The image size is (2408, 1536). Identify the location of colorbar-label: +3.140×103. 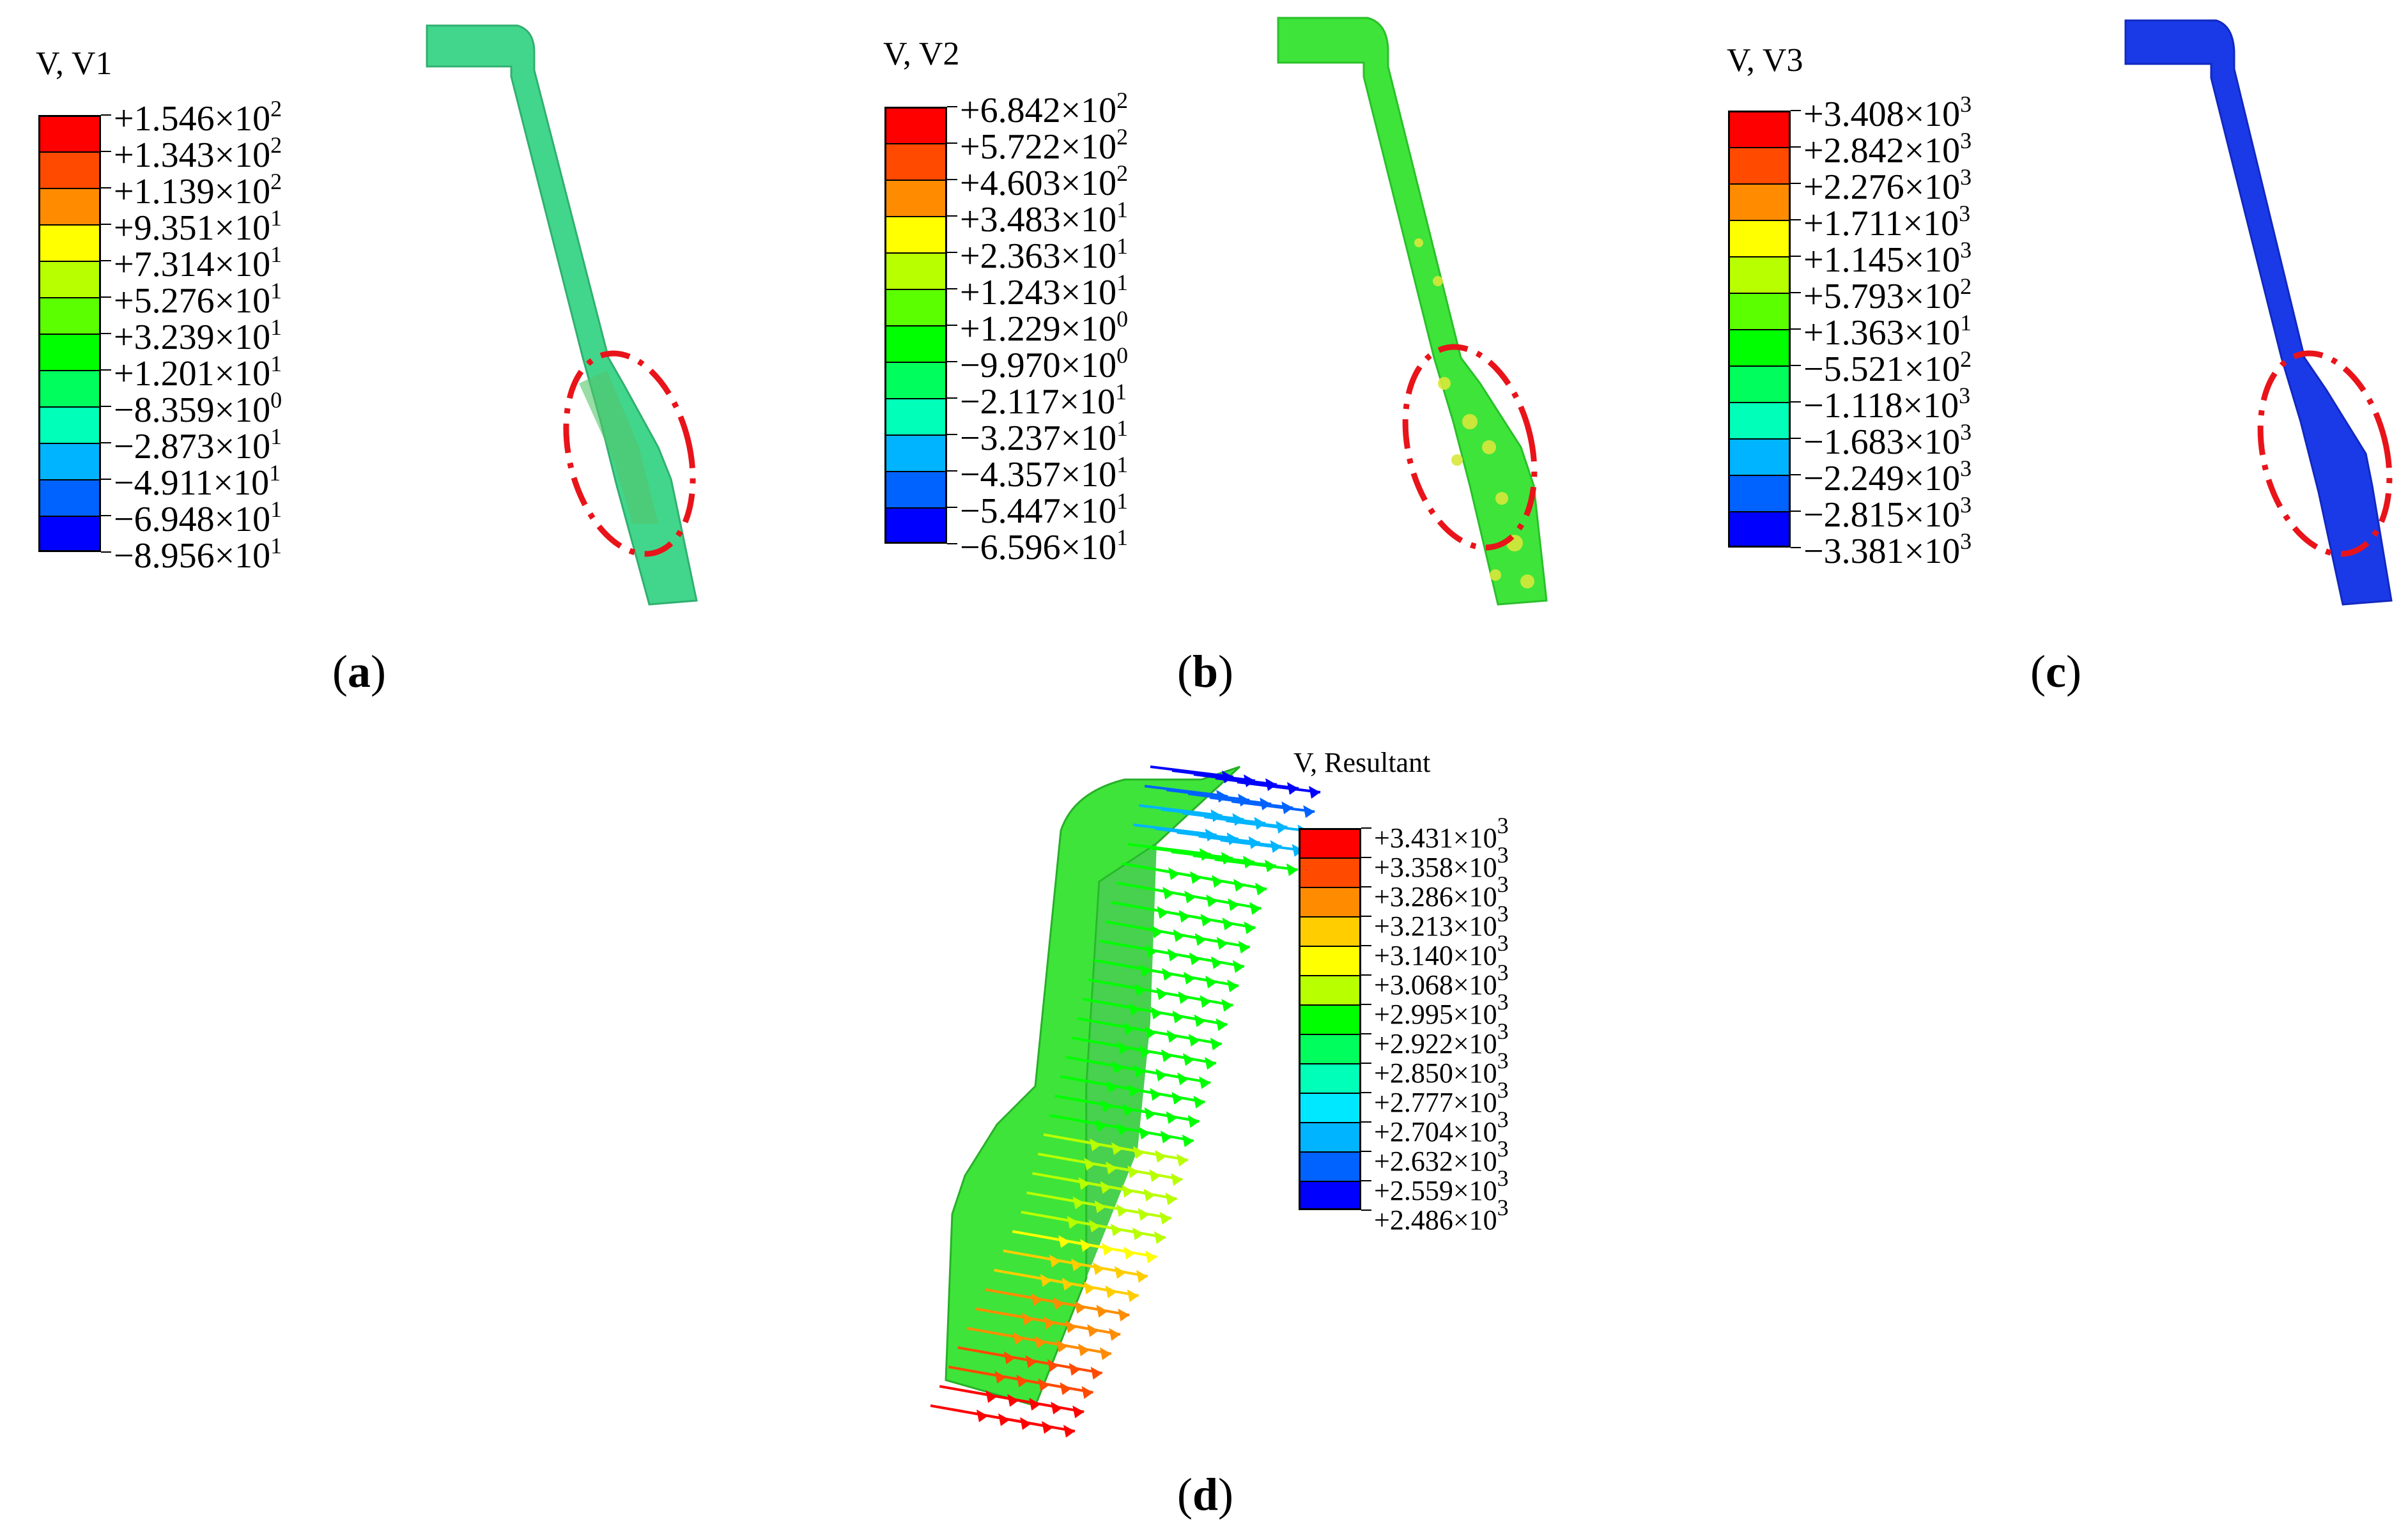
(1441, 951).